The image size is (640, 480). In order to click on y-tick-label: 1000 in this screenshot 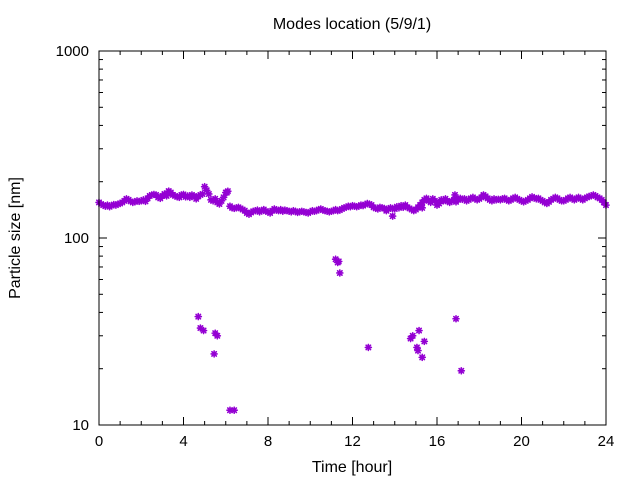, I will do `click(72, 51)`.